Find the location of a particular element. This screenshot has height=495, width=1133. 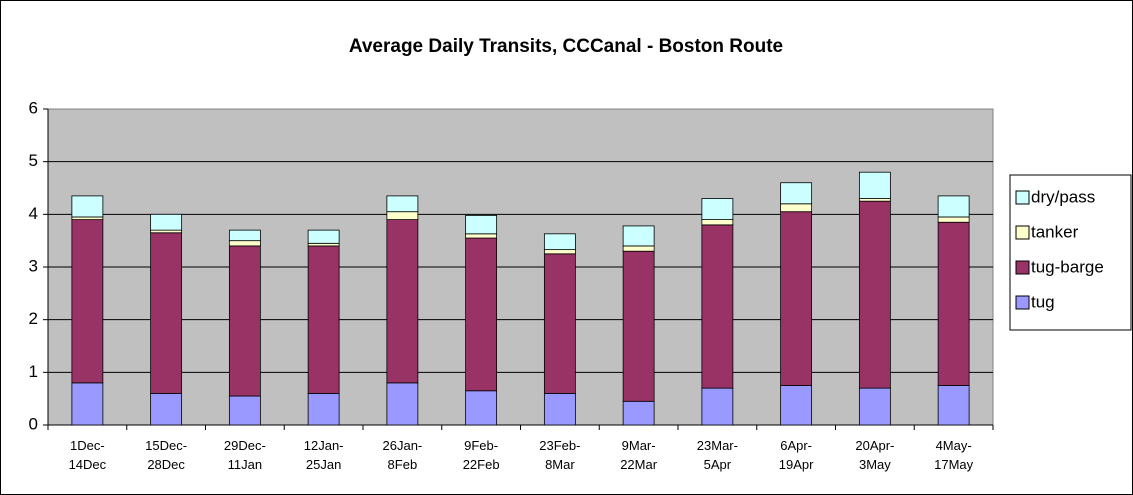

legend-label: dry/pass is located at coordinates (1063, 196).